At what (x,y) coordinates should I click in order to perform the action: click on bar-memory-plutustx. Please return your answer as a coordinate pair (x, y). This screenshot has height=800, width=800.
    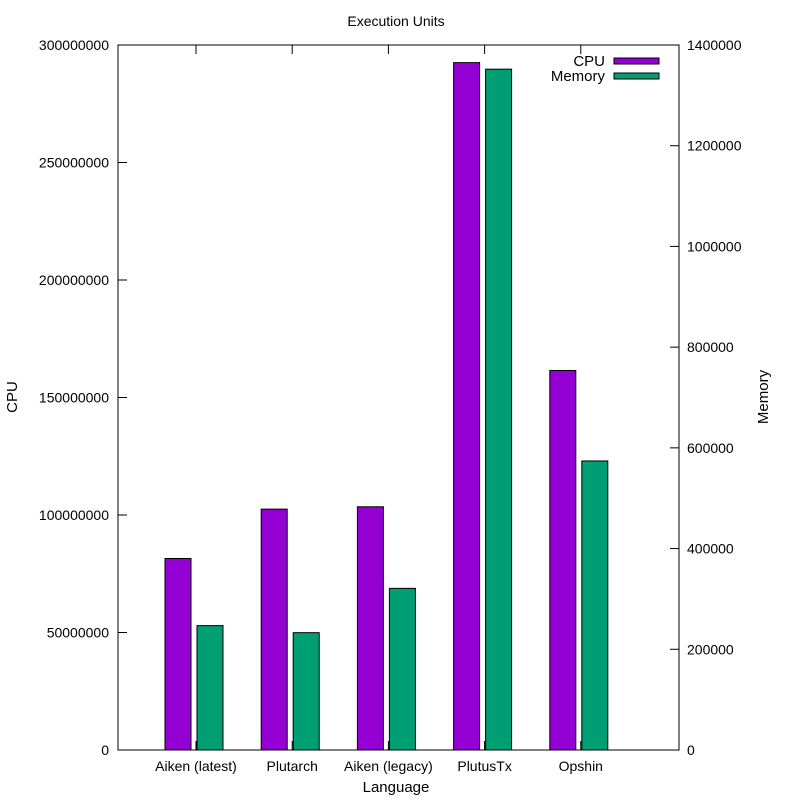
    Looking at the image, I should click on (499, 409).